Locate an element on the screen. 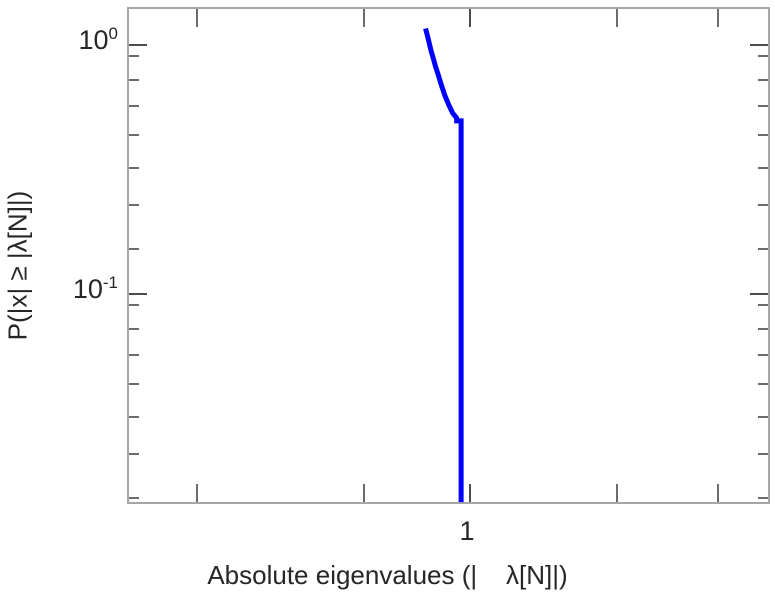 Image resolution: width=775 pixels, height=600 pixels. x-axis-title: Absolute eigenvalues (| λ[N]|) is located at coordinates (387, 575).